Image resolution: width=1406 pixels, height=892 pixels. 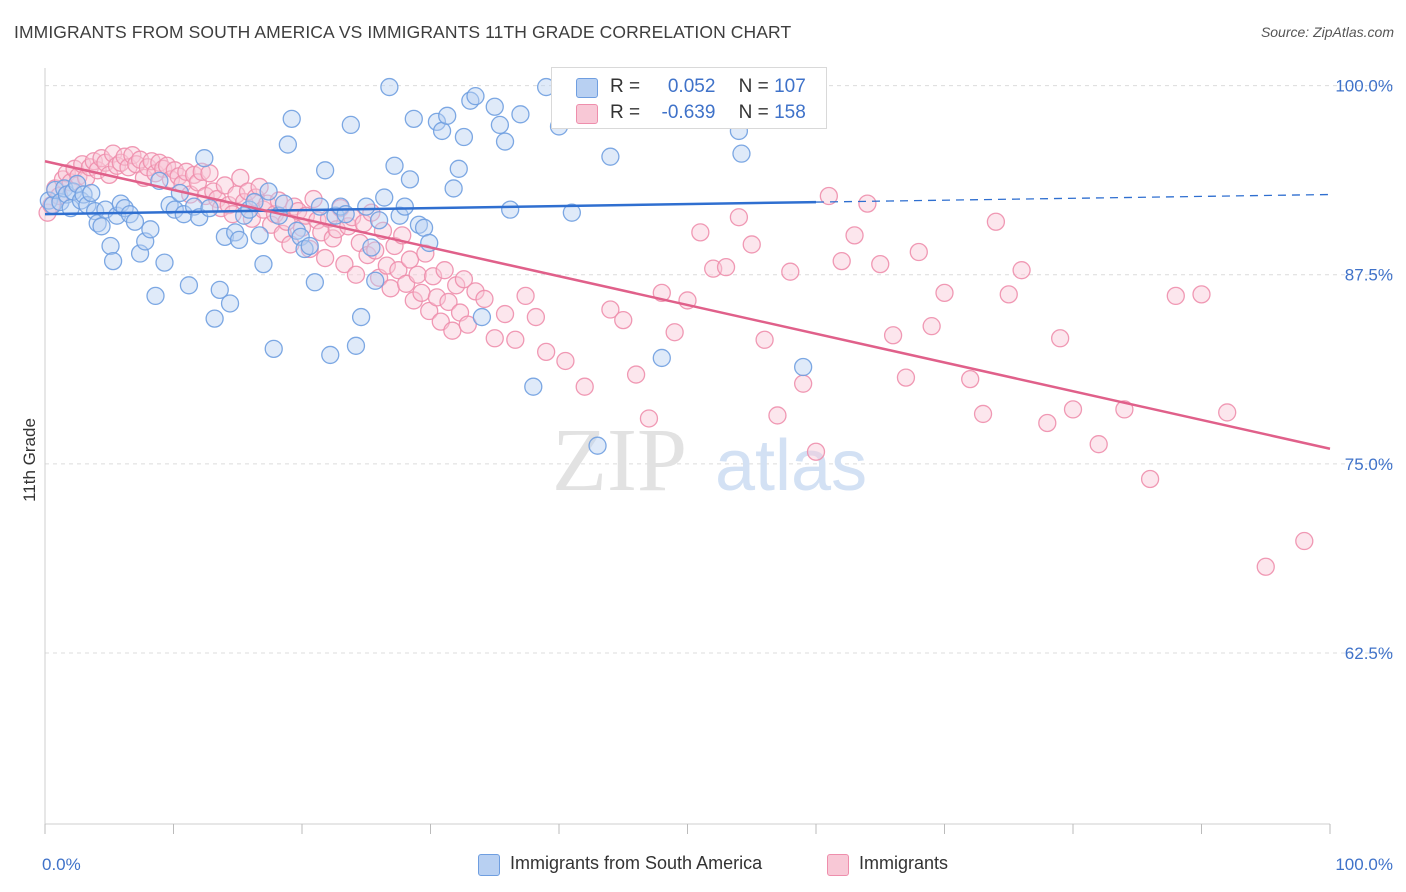 What do you see at coordinates (1369, 653) in the screenshot?
I see `y-tick-label: 62.5%` at bounding box center [1369, 653].